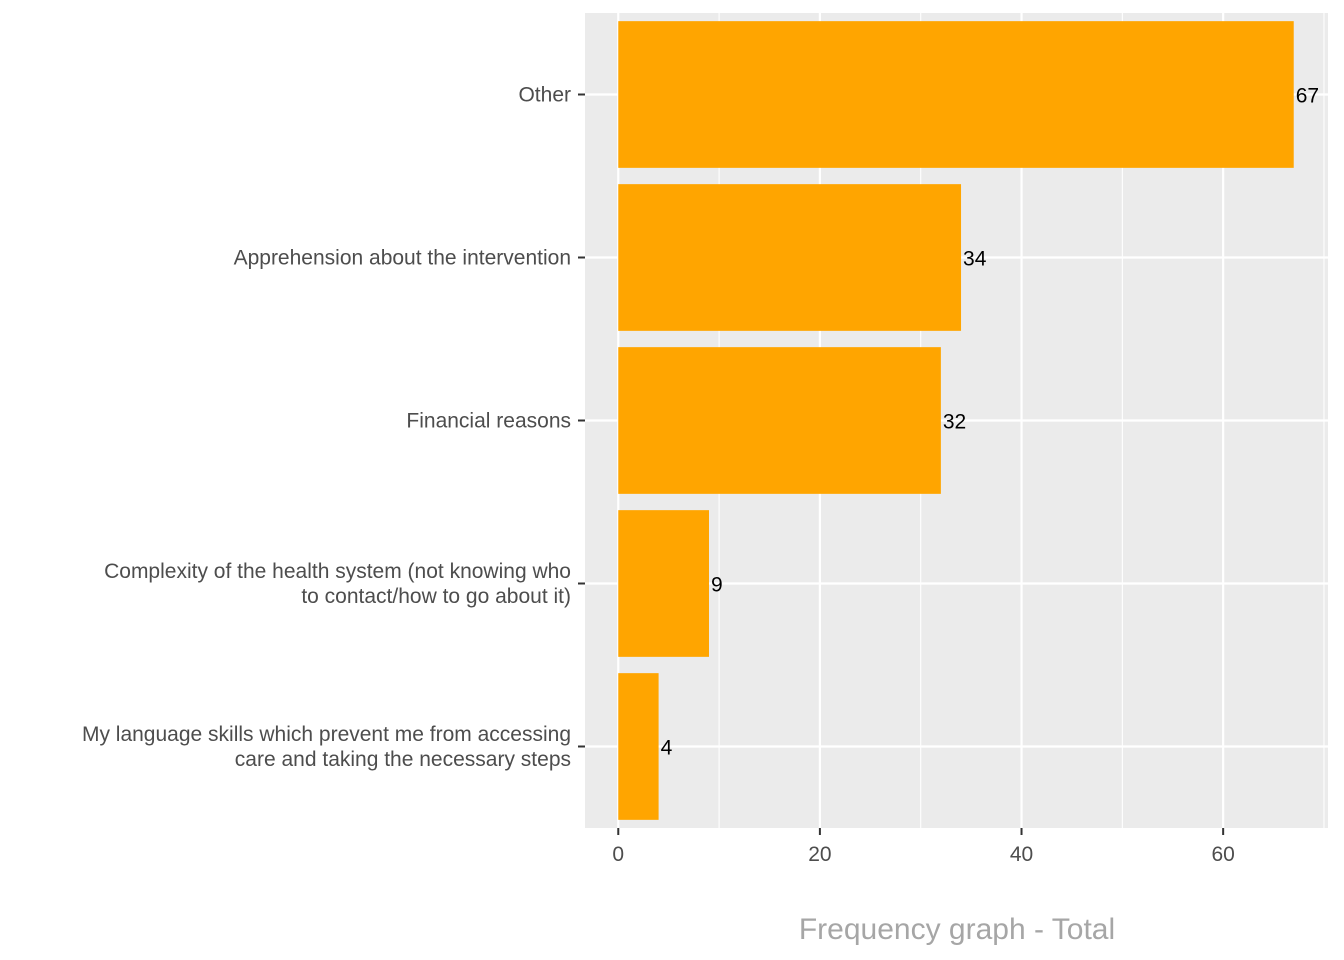 The height and width of the screenshot is (960, 1344). Describe the element at coordinates (544, 95) in the screenshot. I see `category-label: Other` at that location.